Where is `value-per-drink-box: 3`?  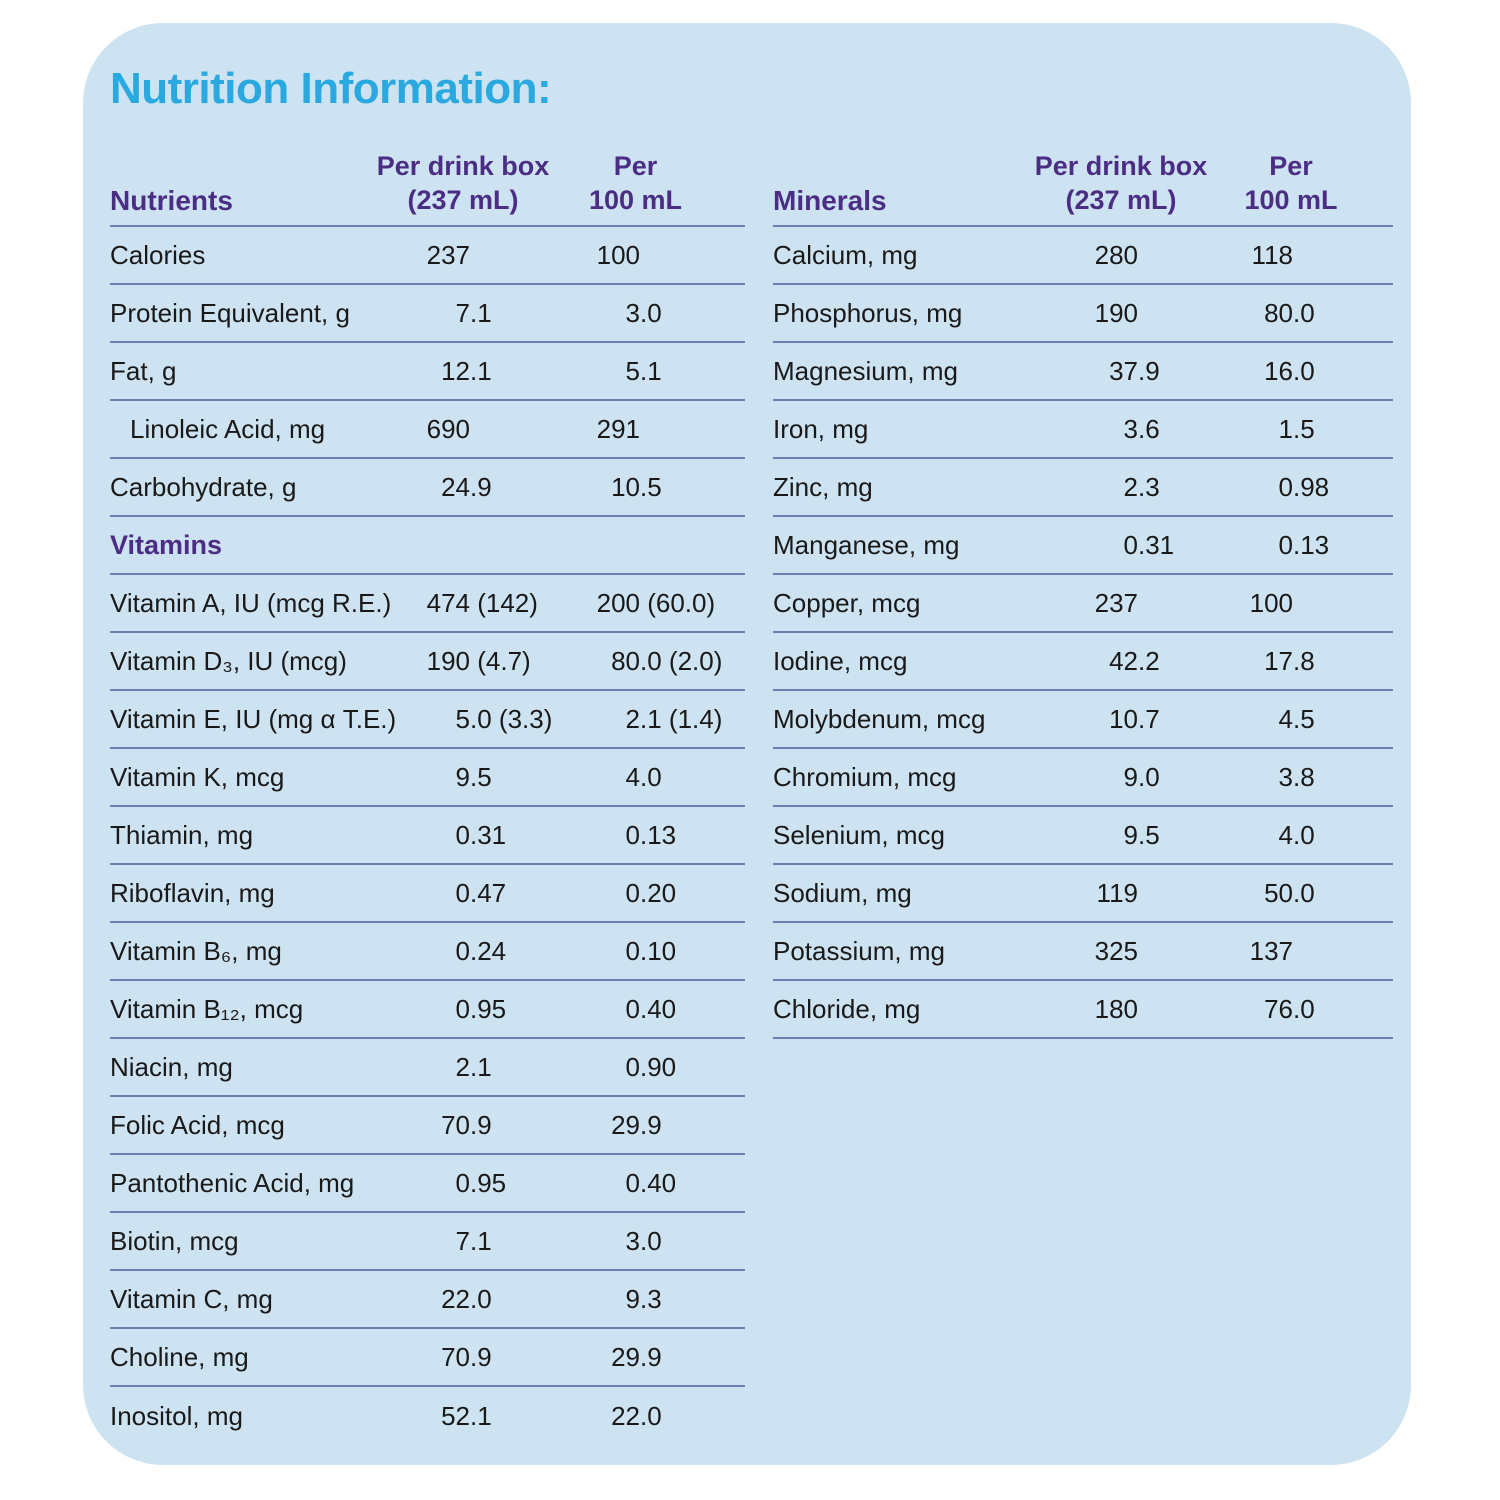
value-per-drink-box: 3 is located at coordinates (1130, 428).